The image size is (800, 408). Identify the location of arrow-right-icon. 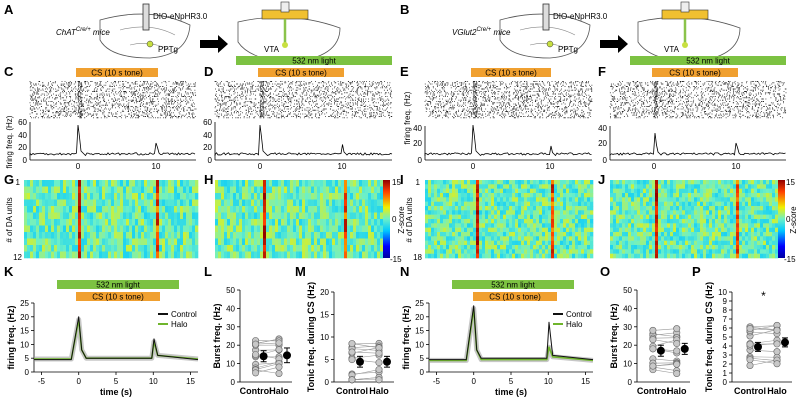
(614, 44).